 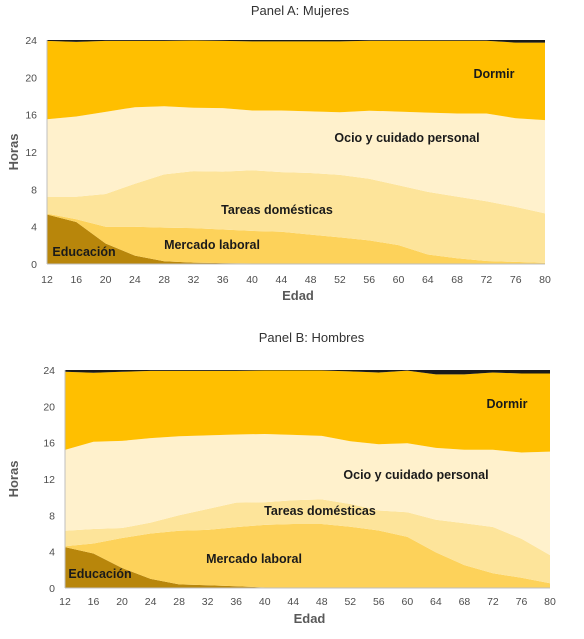 What do you see at coordinates (296, 160) in the screenshot?
I see `area-ocio-y-cuidado-personal` at bounding box center [296, 160].